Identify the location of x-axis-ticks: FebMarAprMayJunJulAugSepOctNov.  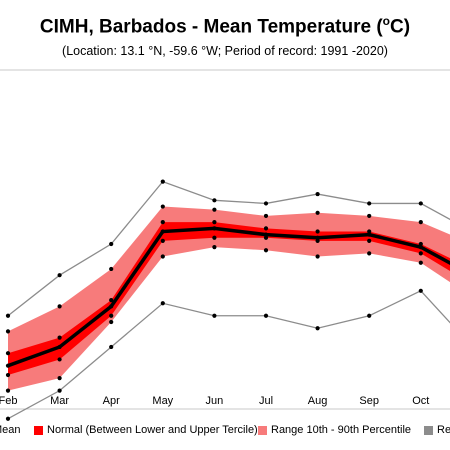
(214, 401).